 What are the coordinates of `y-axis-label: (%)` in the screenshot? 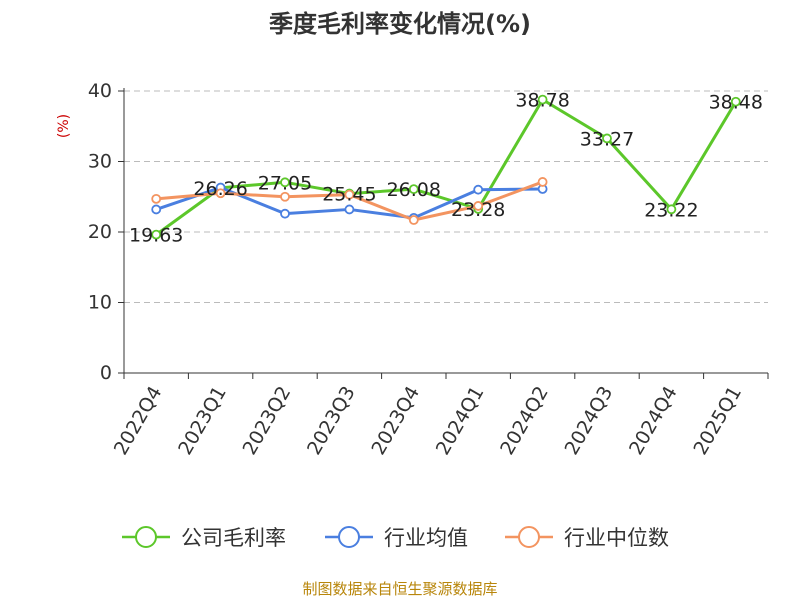 It's located at (64, 126).